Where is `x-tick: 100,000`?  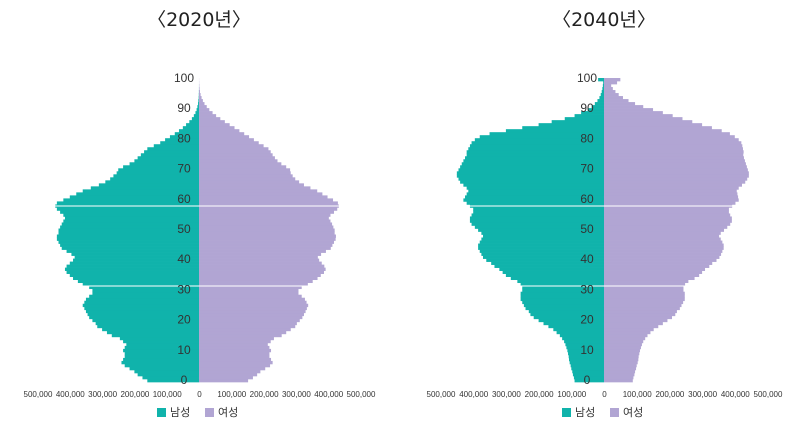
x-tick: 100,000 is located at coordinates (167, 394).